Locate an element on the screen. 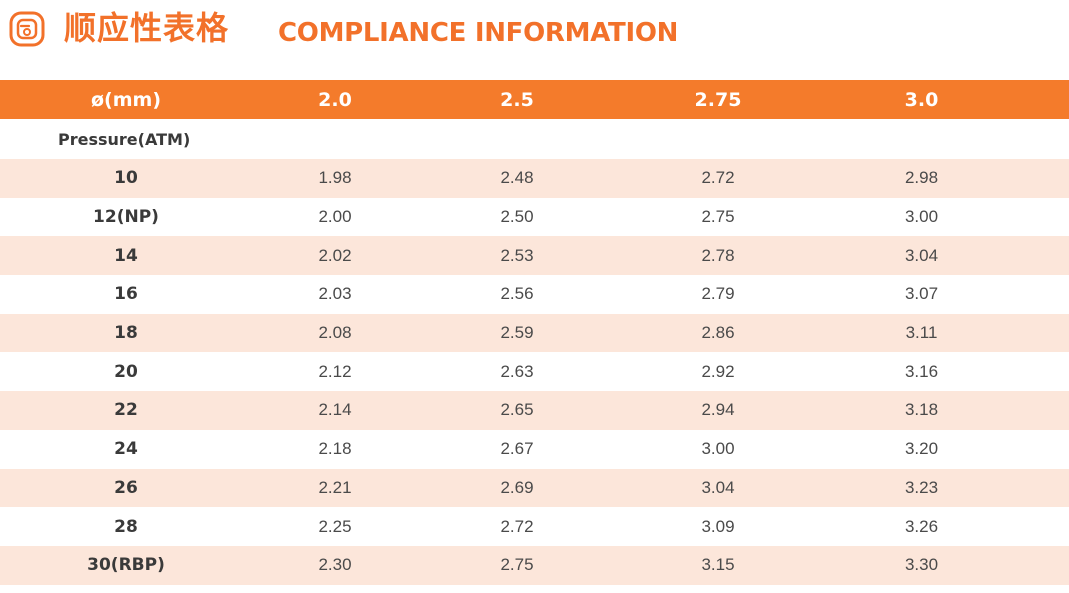 This screenshot has width=1069, height=593. pressure-cell: 22 is located at coordinates (126, 410).